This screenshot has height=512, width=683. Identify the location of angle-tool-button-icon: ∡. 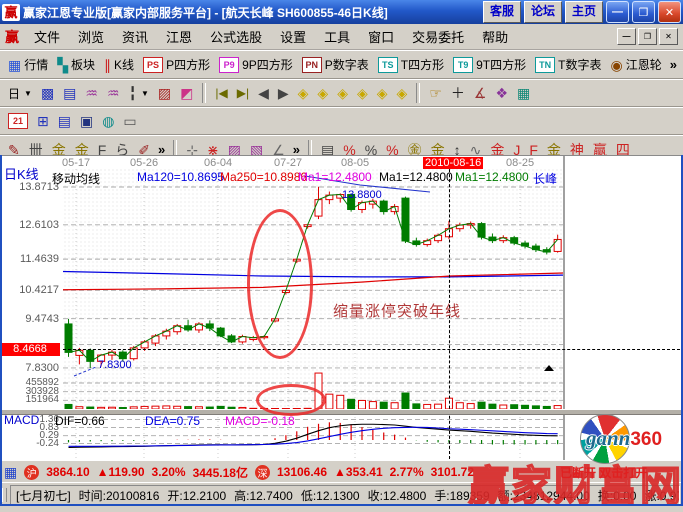
(480, 93).